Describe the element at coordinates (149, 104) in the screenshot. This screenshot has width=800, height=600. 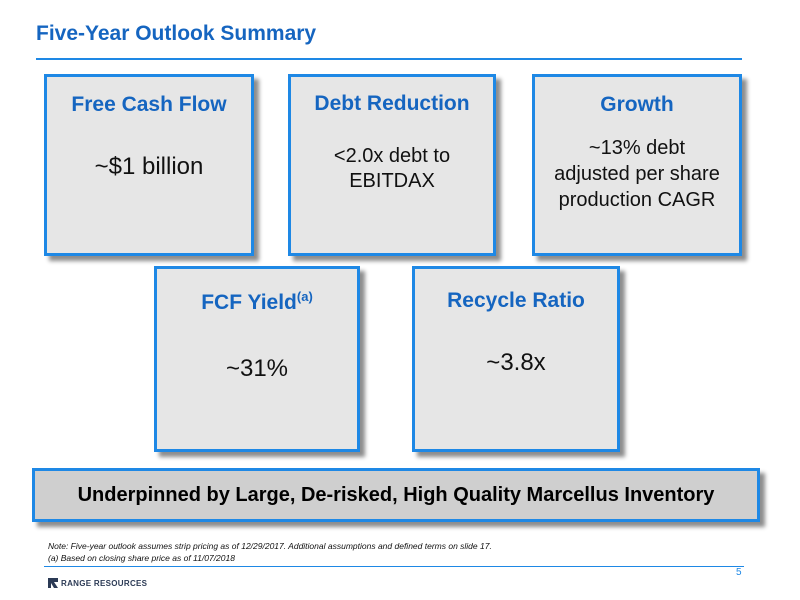
I see `card-title: Free Cash Flow` at that location.